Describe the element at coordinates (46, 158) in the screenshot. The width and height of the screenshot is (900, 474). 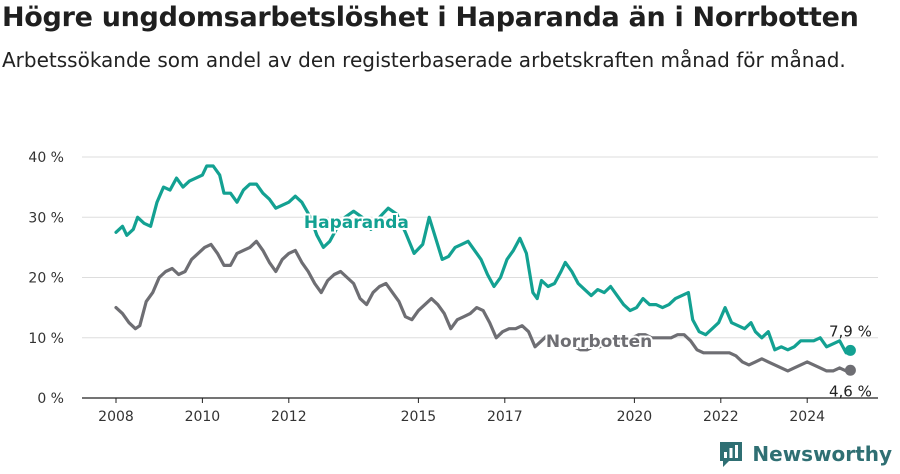
I see `y-tick-label: 40 %` at that location.